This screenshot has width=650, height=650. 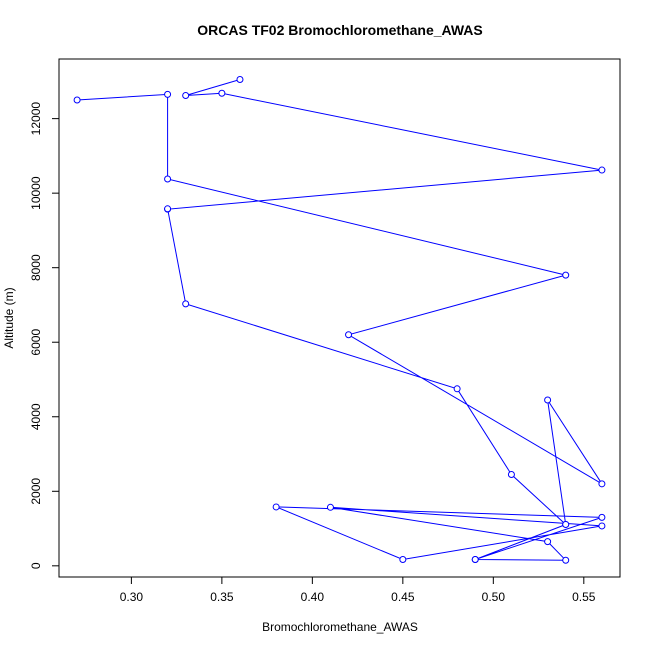 I want to click on x-tick-label: 0.30, so click(x=132, y=597).